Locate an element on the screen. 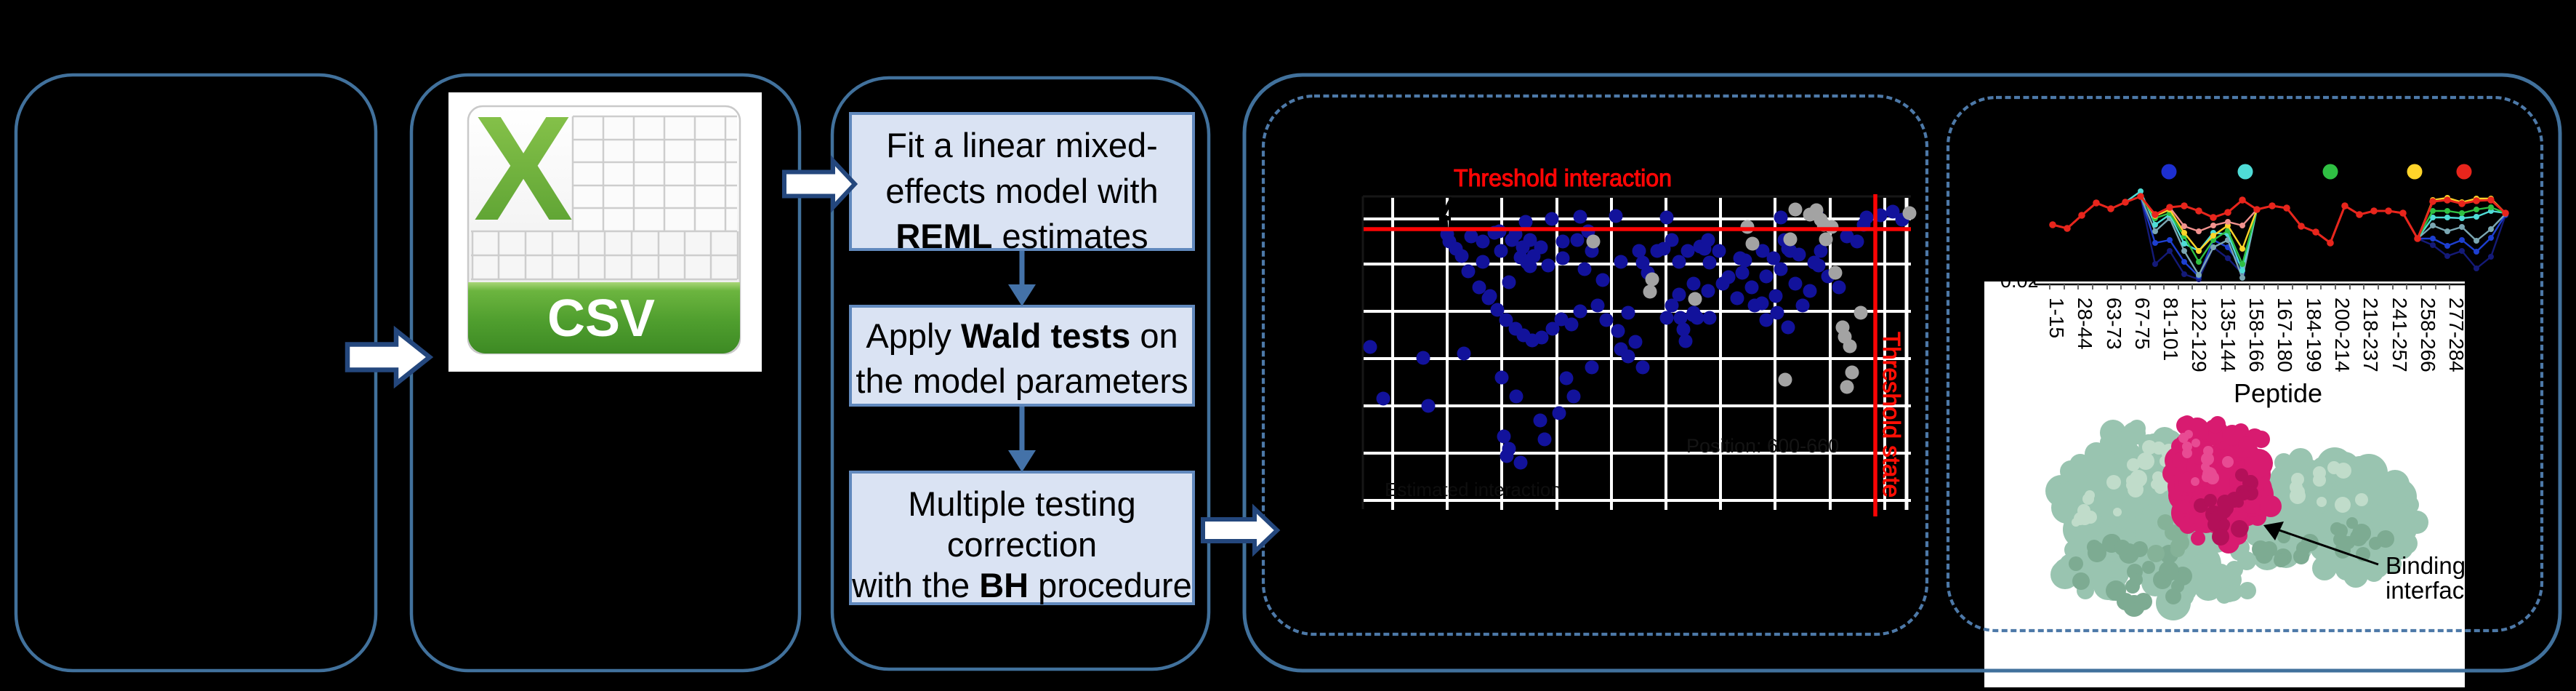 The image size is (2576, 691). svg-text: 135-144 is located at coordinates (2228, 334).